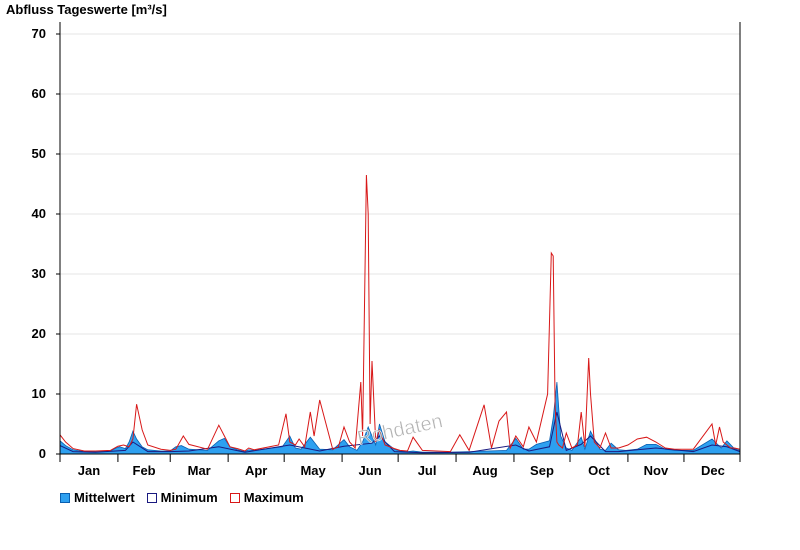 This screenshot has width=800, height=550. What do you see at coordinates (656, 470) in the screenshot?
I see `x-tick-label: Nov` at bounding box center [656, 470].